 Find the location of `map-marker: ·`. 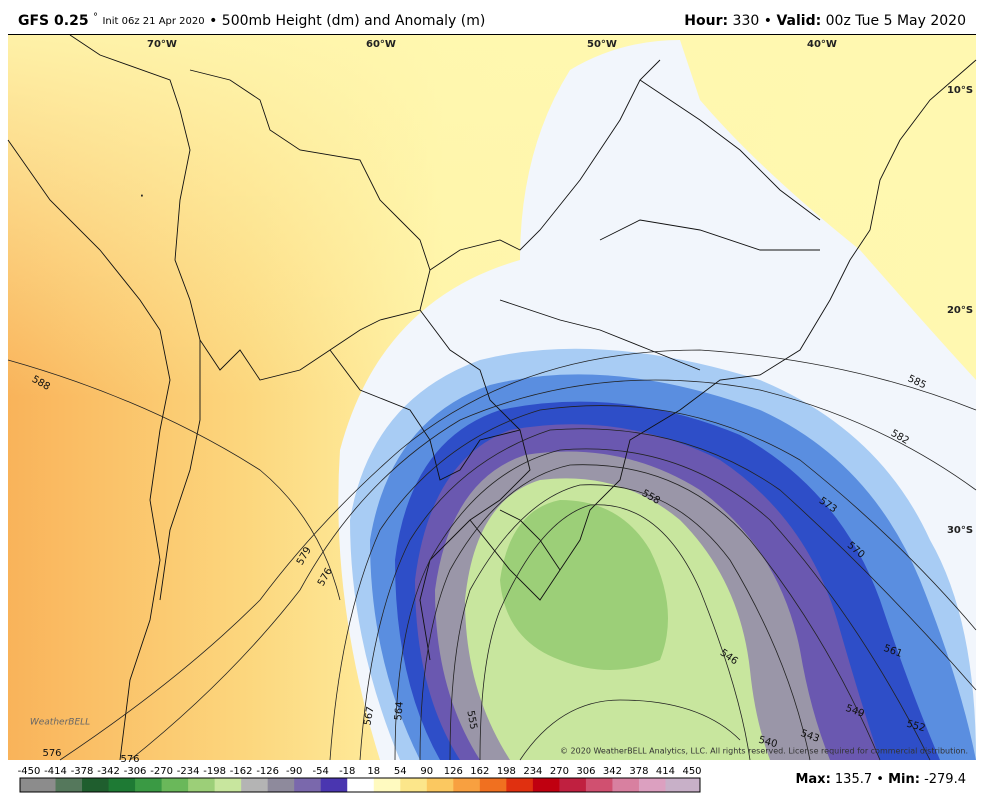

map-marker: · is located at coordinates (142, 196).